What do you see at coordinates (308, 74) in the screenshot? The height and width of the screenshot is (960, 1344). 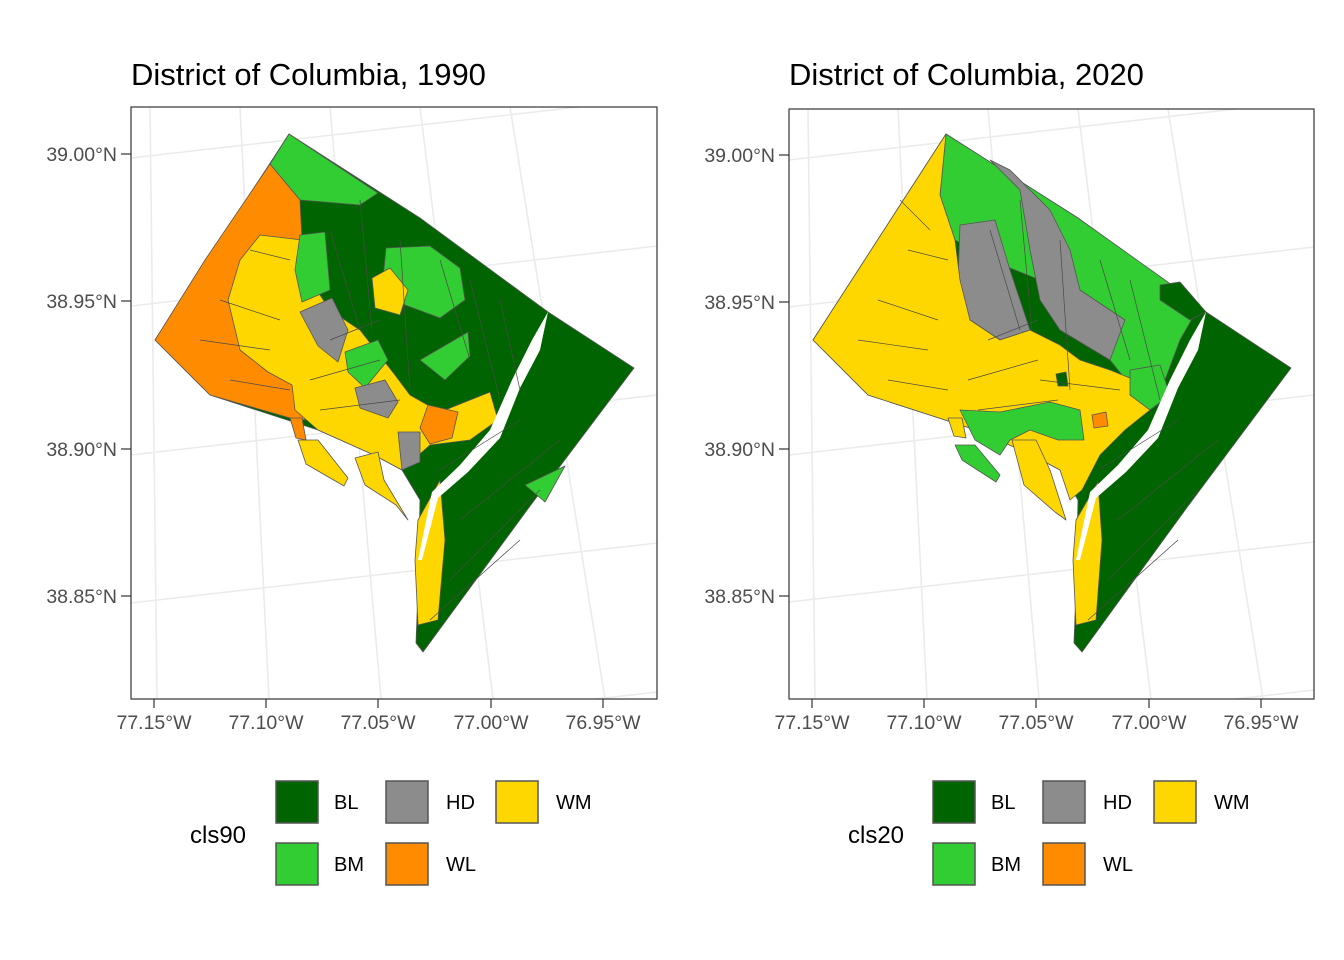 I see `map-title: District of Columbia, 1990` at bounding box center [308, 74].